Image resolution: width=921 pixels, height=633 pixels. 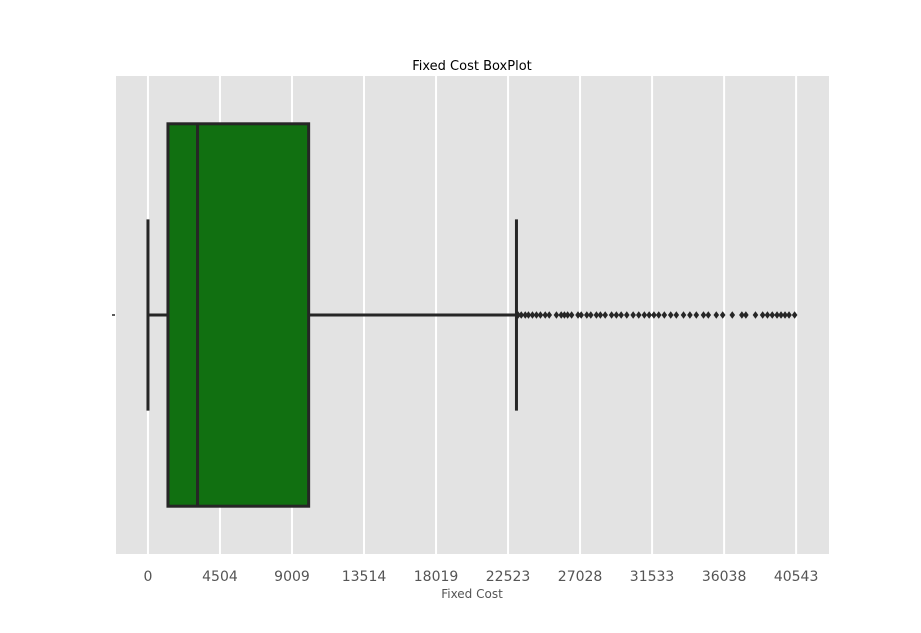 What do you see at coordinates (292, 577) in the screenshot?
I see `x-tick-label: 9009` at bounding box center [292, 577].